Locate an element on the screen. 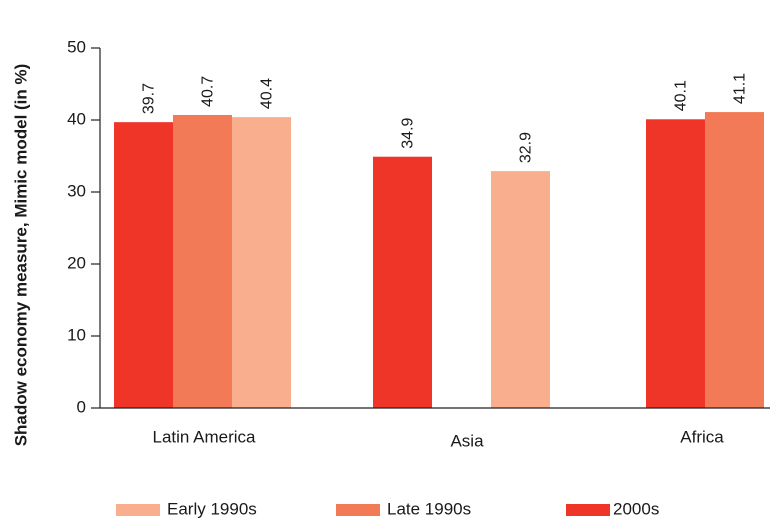  legend-entry: 2000s is located at coordinates (636, 508).